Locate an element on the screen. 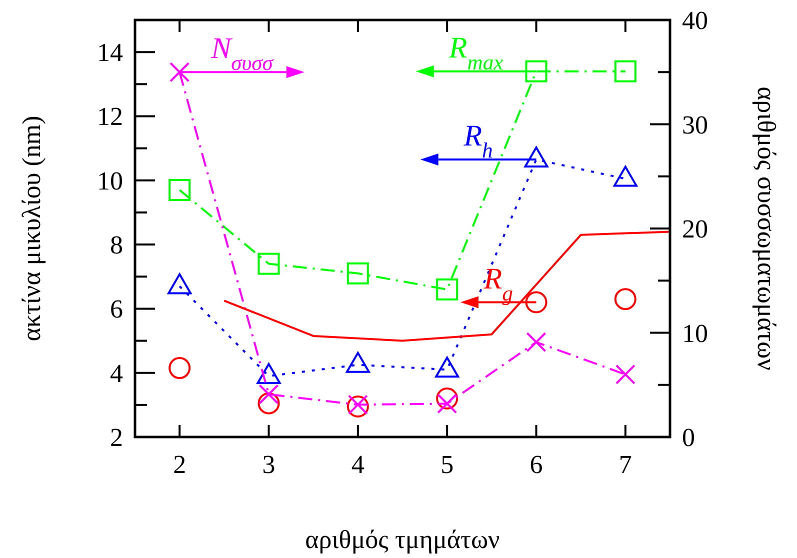 The width and height of the screenshot is (797, 558). y-tick-label: 14 is located at coordinates (110, 53).